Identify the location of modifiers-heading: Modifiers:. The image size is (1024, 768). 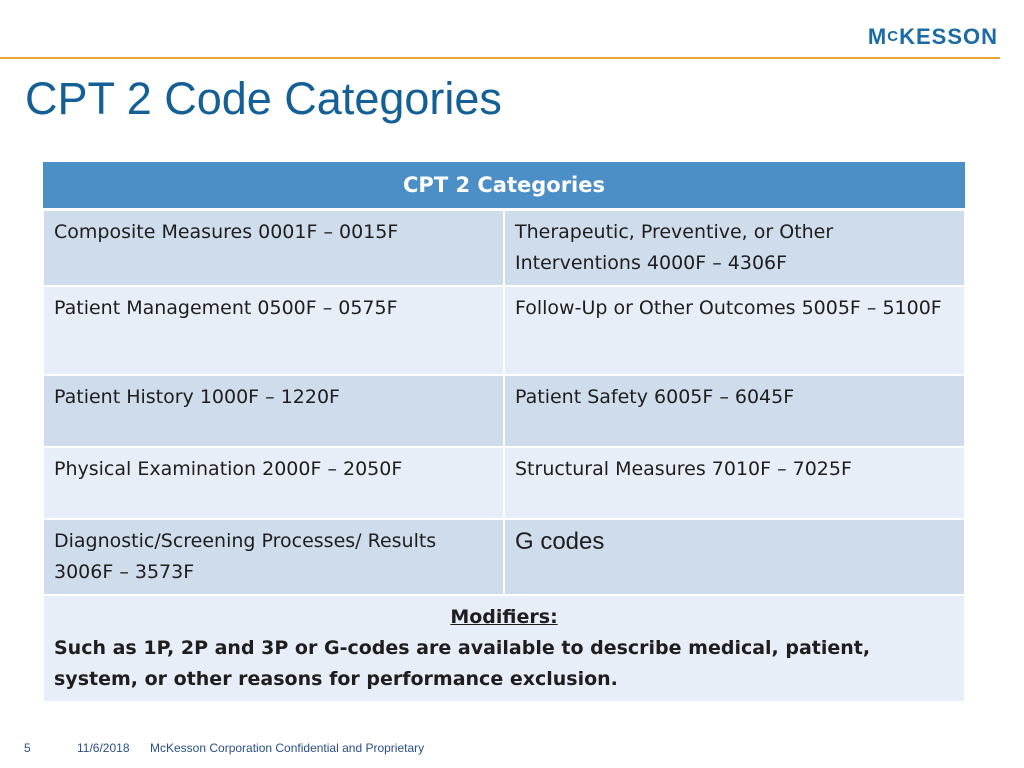
(504, 617).